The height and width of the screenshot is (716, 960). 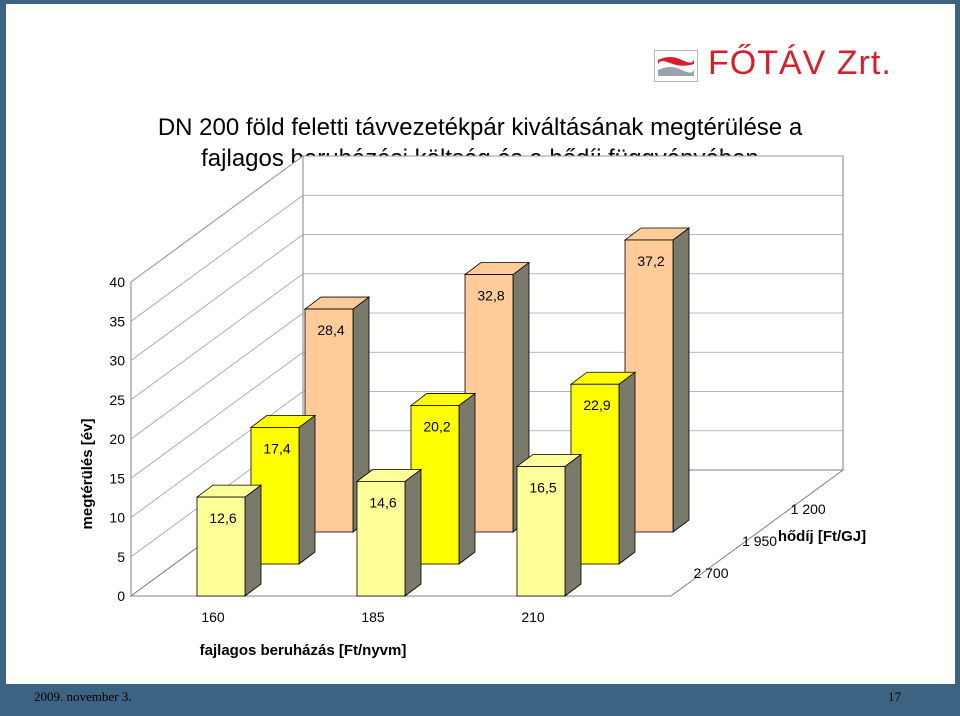 I want to click on data-label: 37,2, so click(x=650, y=261).